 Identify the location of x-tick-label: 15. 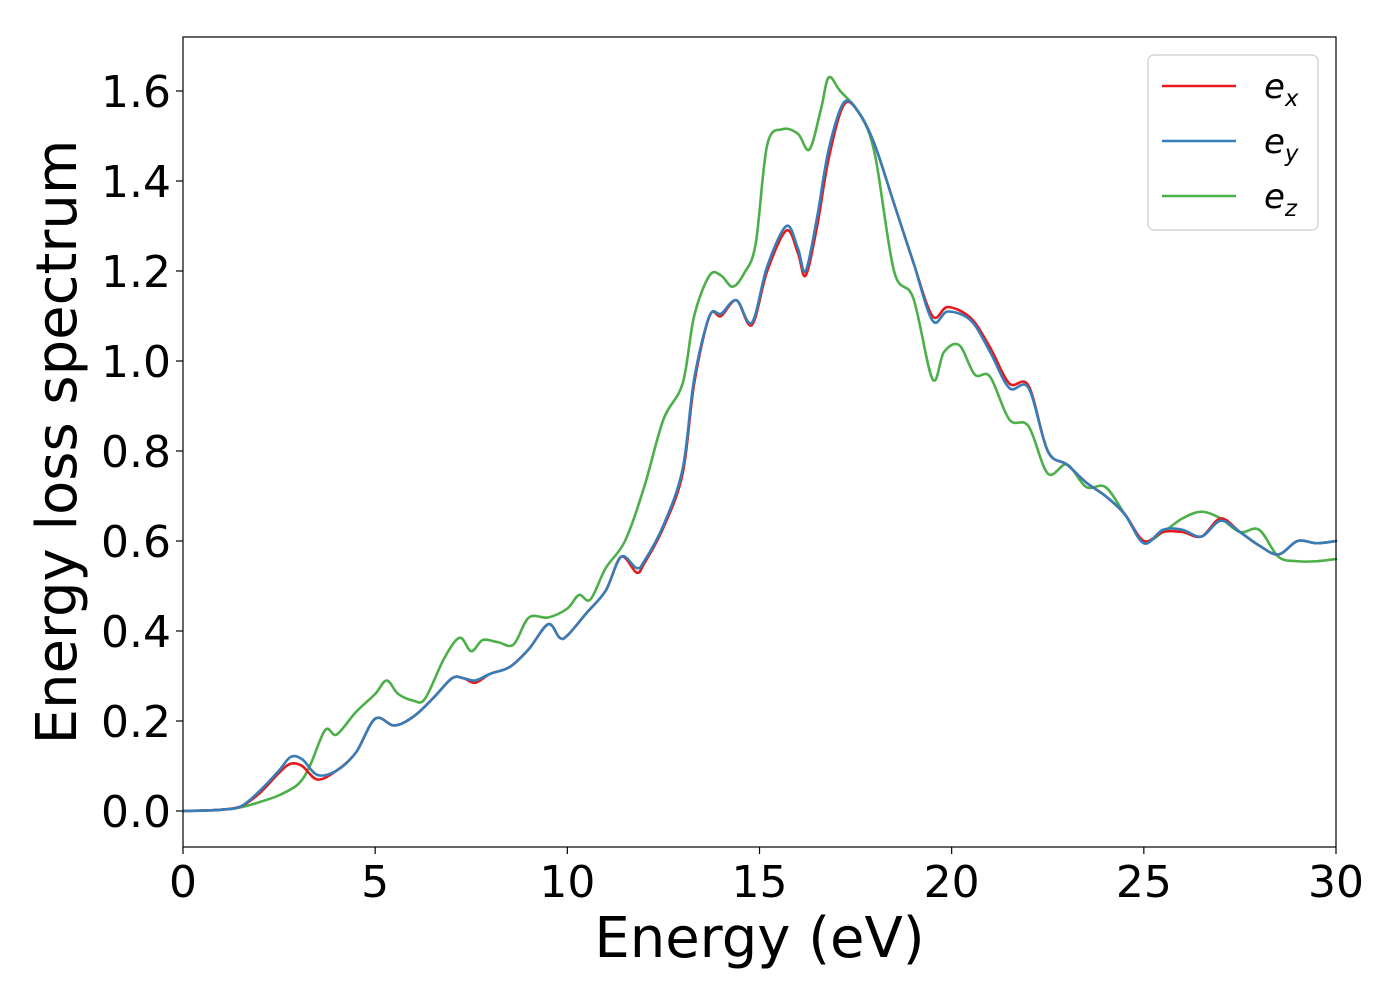
(760, 882).